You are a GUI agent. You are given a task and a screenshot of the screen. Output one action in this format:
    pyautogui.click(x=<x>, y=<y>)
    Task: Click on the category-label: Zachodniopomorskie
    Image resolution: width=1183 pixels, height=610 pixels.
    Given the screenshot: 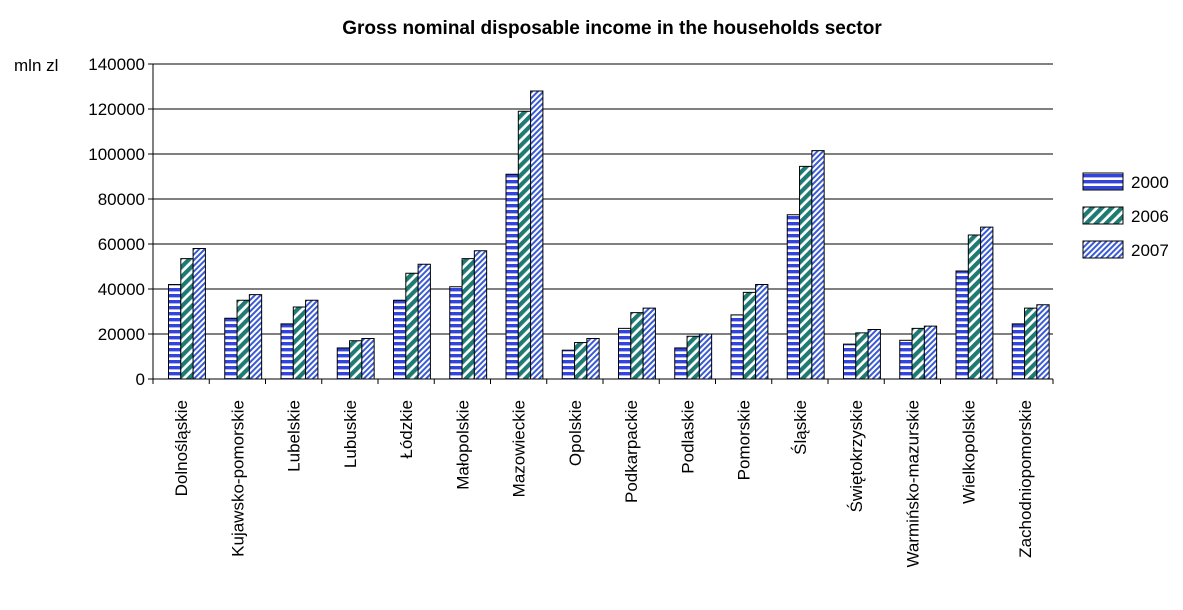 What is the action you would take?
    pyautogui.click(x=1025, y=479)
    